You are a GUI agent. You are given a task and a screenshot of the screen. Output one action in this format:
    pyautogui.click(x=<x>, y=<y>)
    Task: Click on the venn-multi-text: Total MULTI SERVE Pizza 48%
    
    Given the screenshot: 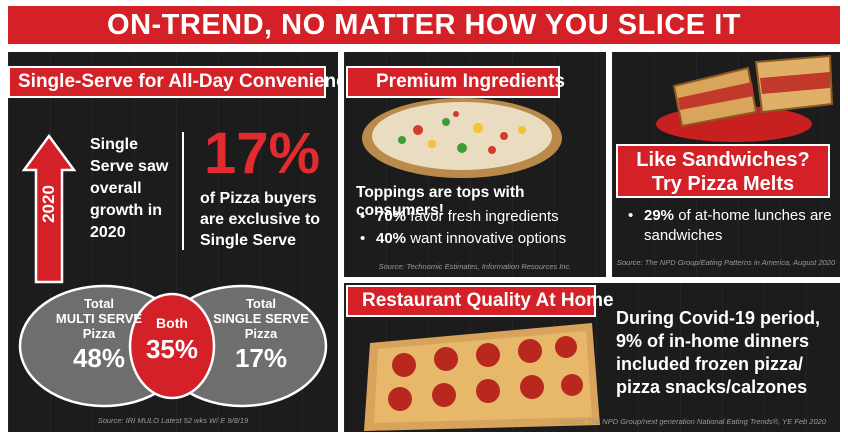 What is the action you would take?
    pyautogui.click(x=99, y=335)
    